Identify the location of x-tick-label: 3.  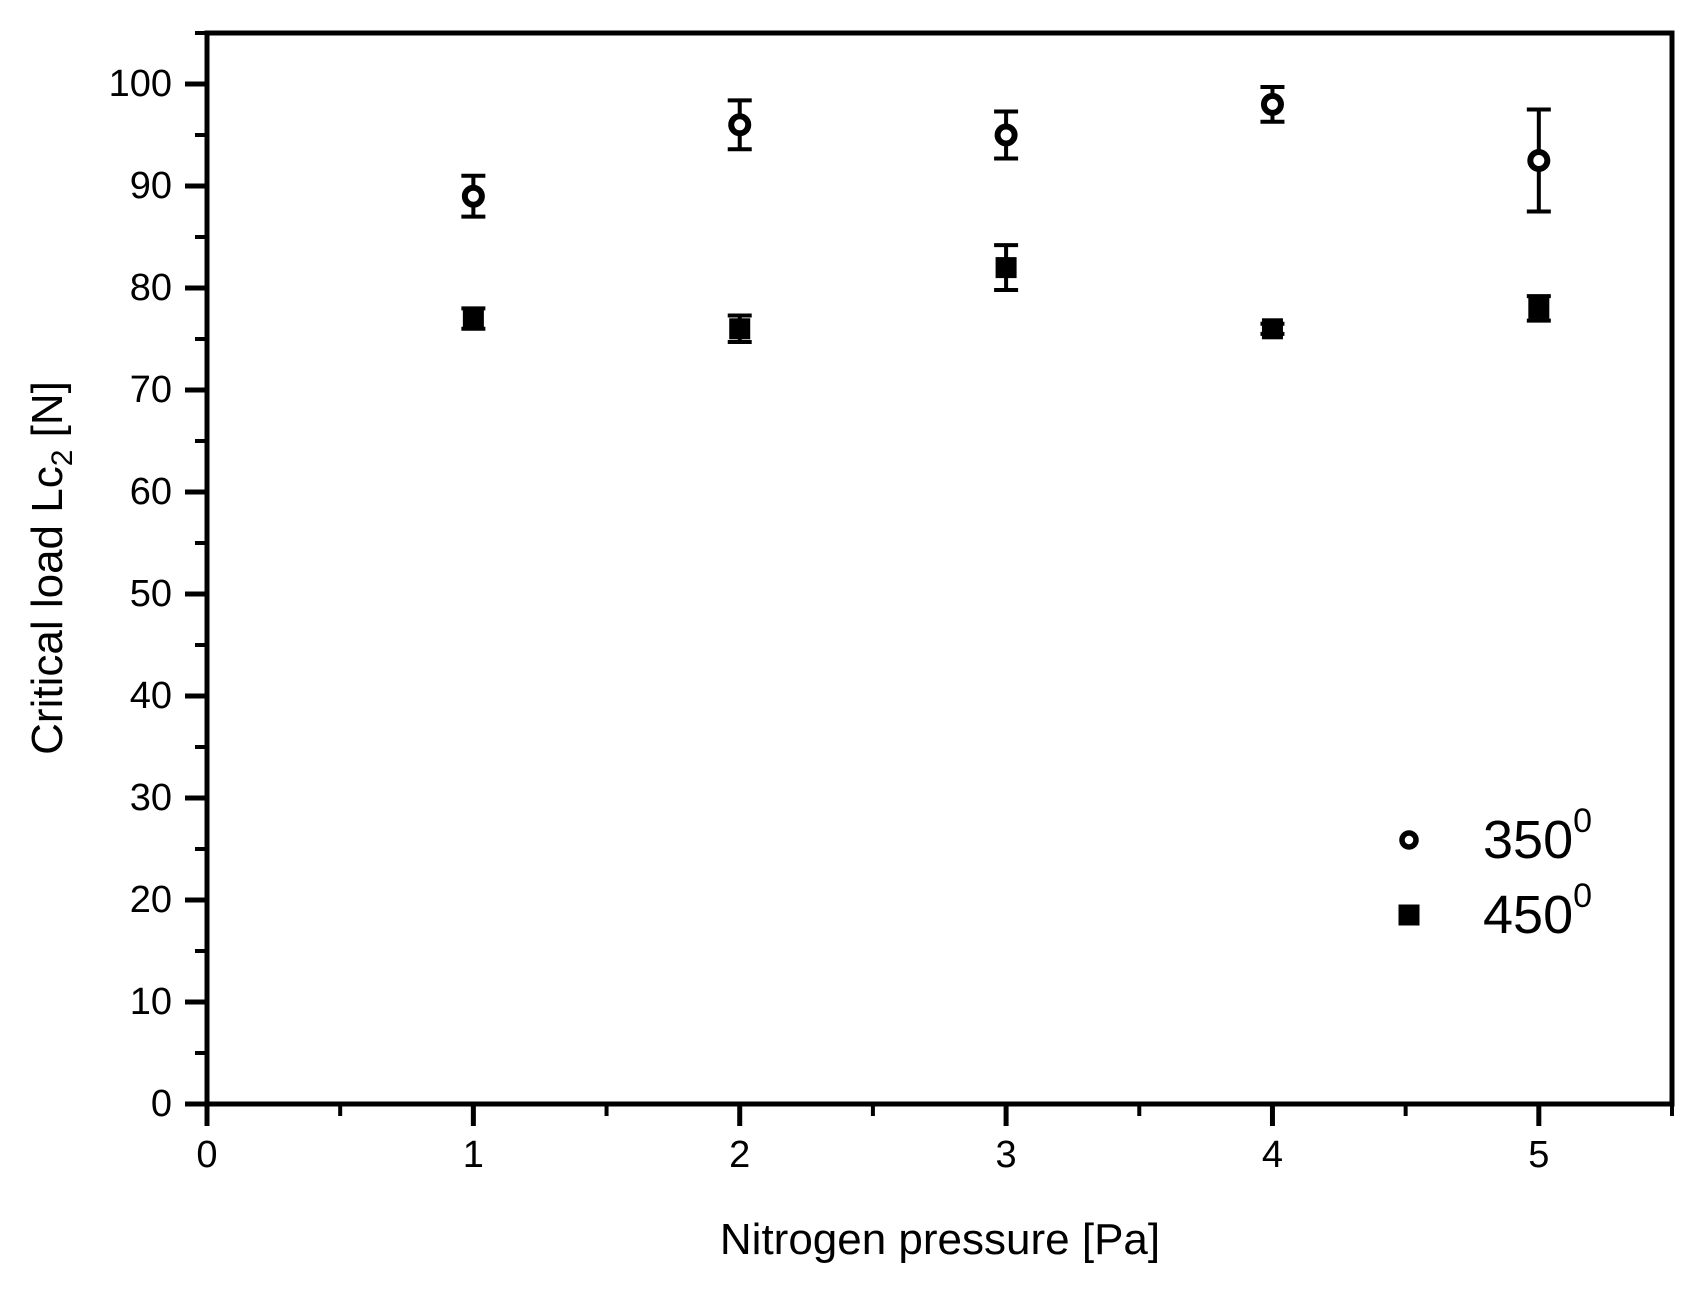
(1006, 1155).